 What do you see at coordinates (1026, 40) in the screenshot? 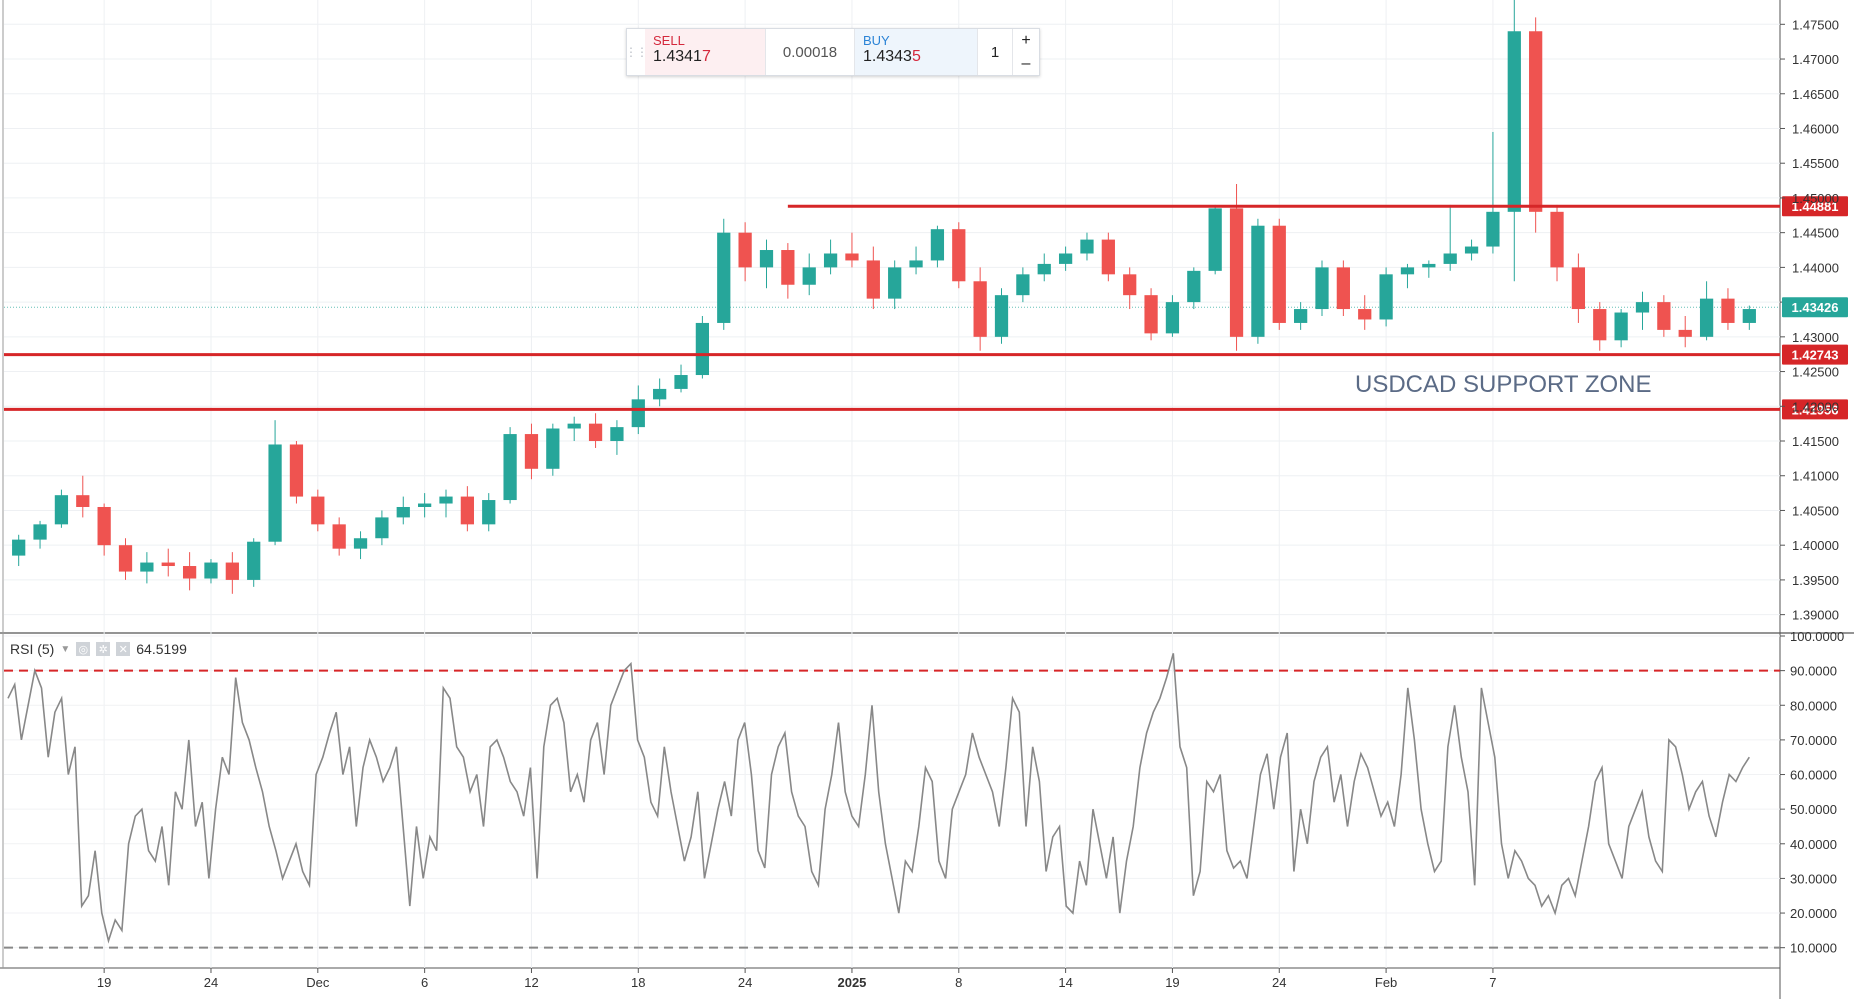
I see `quantity-increase-button: +` at bounding box center [1026, 40].